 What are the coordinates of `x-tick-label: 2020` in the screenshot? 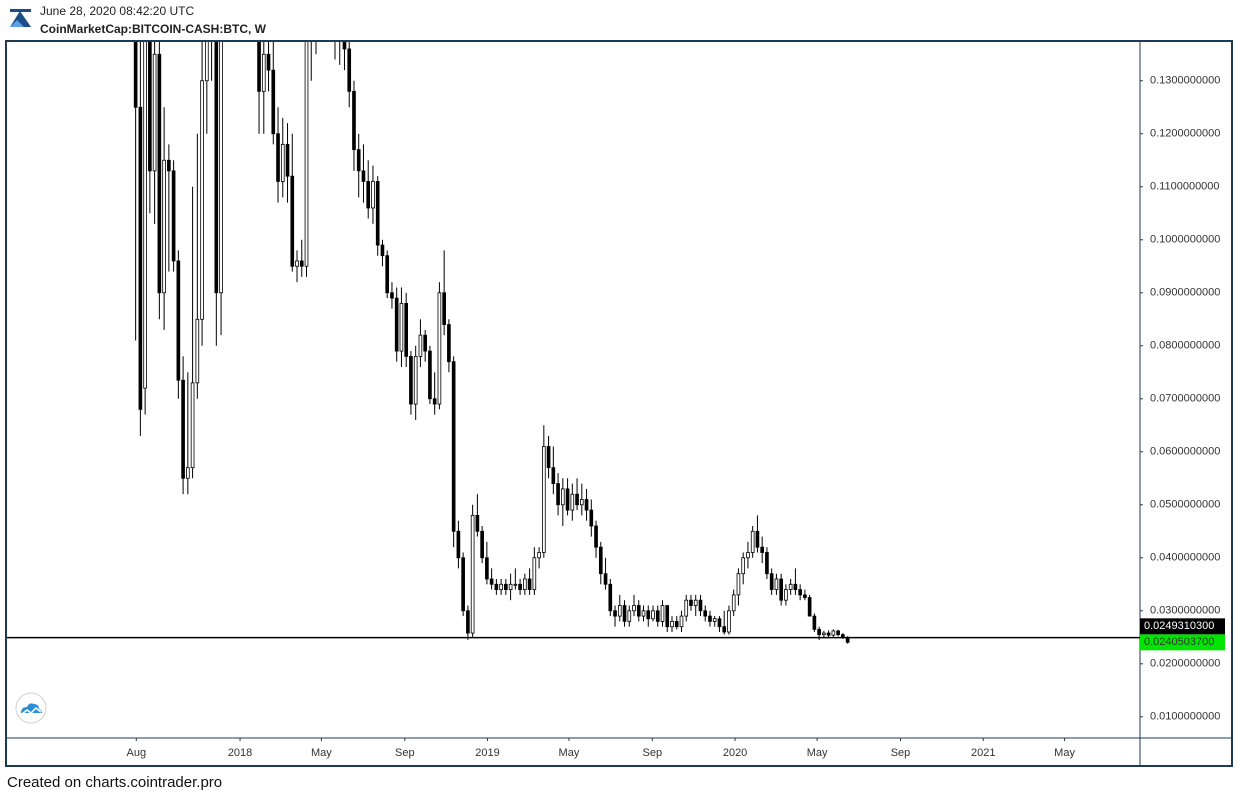 It's located at (735, 753).